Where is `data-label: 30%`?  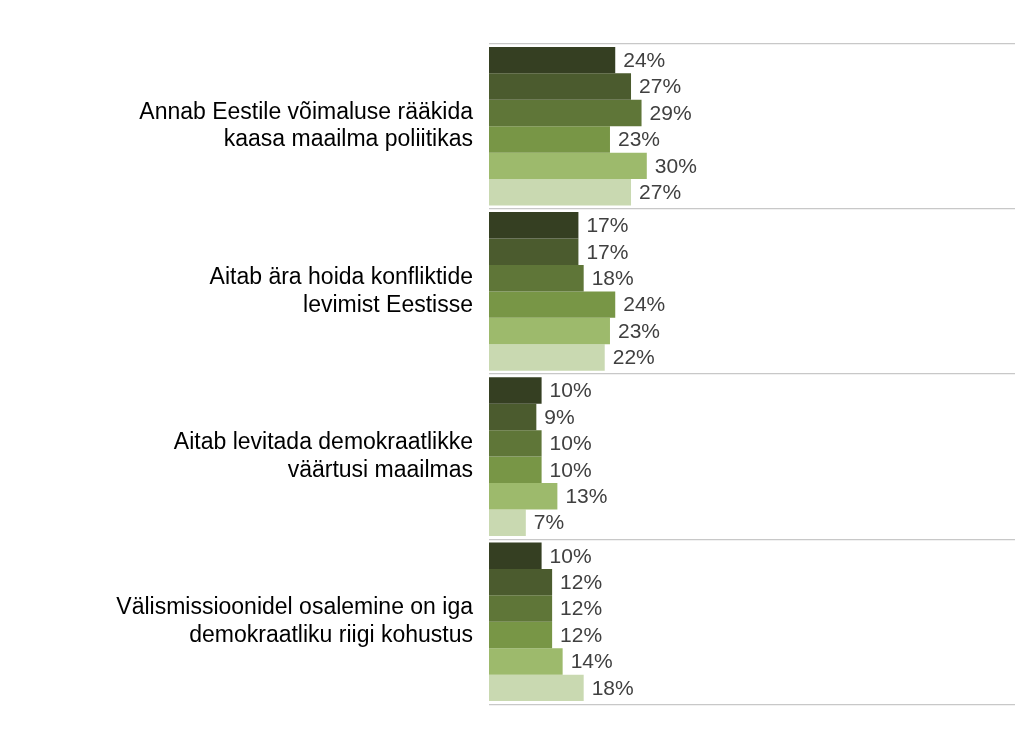 data-label: 30% is located at coordinates (675, 165).